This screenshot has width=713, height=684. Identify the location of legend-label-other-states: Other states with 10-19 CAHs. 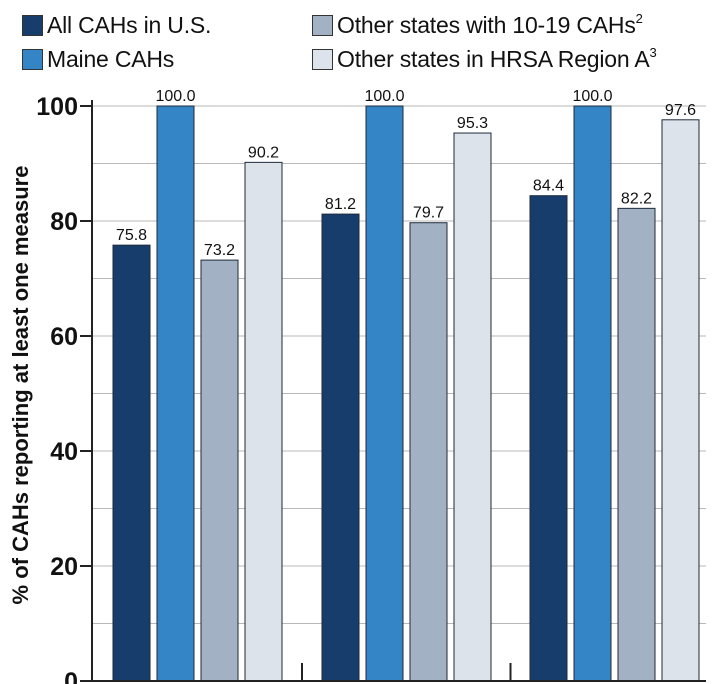
(486, 25).